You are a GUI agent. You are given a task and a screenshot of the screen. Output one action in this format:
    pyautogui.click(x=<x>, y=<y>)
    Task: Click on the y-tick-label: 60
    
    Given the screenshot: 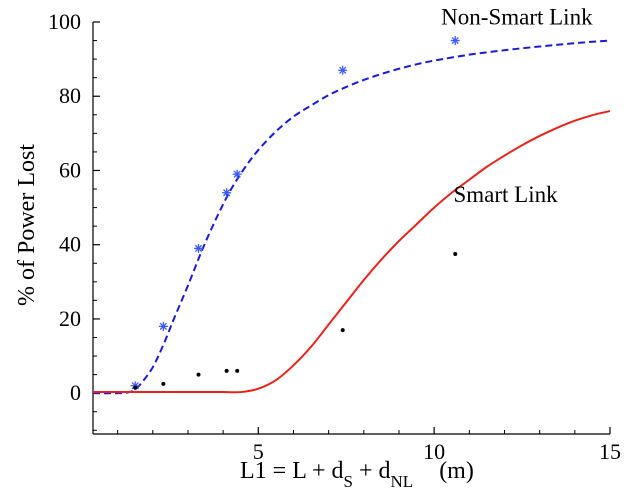 What is the action you would take?
    pyautogui.click(x=70, y=169)
    